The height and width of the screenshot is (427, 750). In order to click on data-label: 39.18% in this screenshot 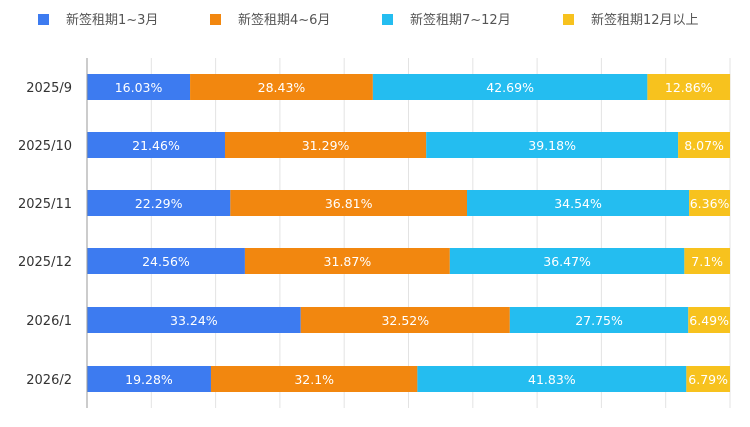, I will do `click(552, 145)`.